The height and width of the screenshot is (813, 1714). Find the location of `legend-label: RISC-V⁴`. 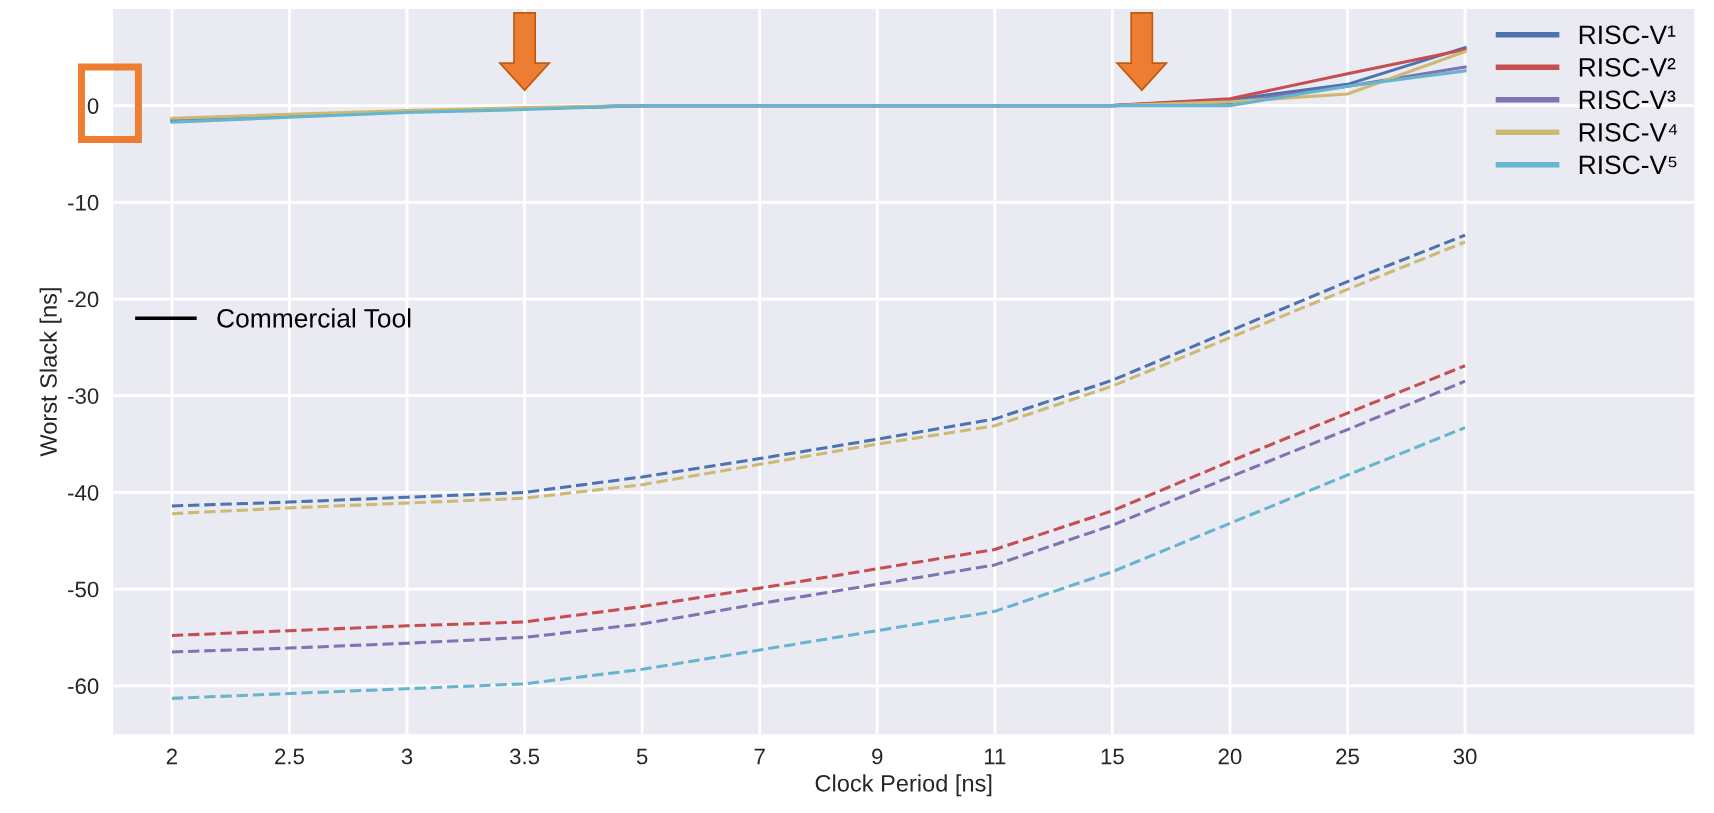

legend-label: RISC-V⁴ is located at coordinates (1628, 132).